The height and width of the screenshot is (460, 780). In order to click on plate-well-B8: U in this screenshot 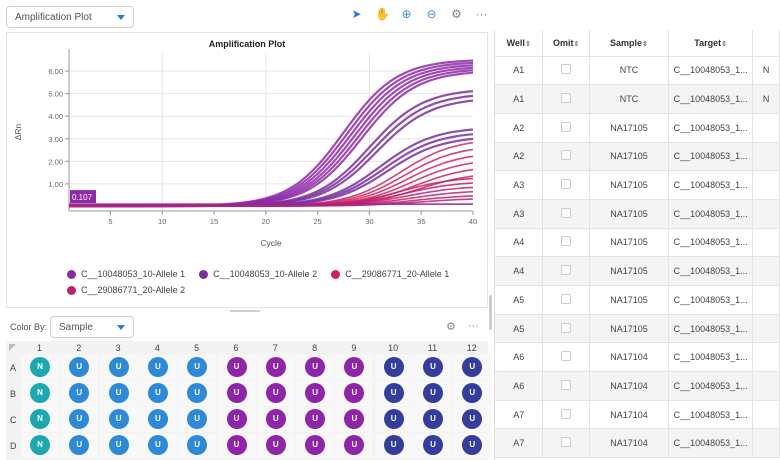, I will do `click(315, 393)`.